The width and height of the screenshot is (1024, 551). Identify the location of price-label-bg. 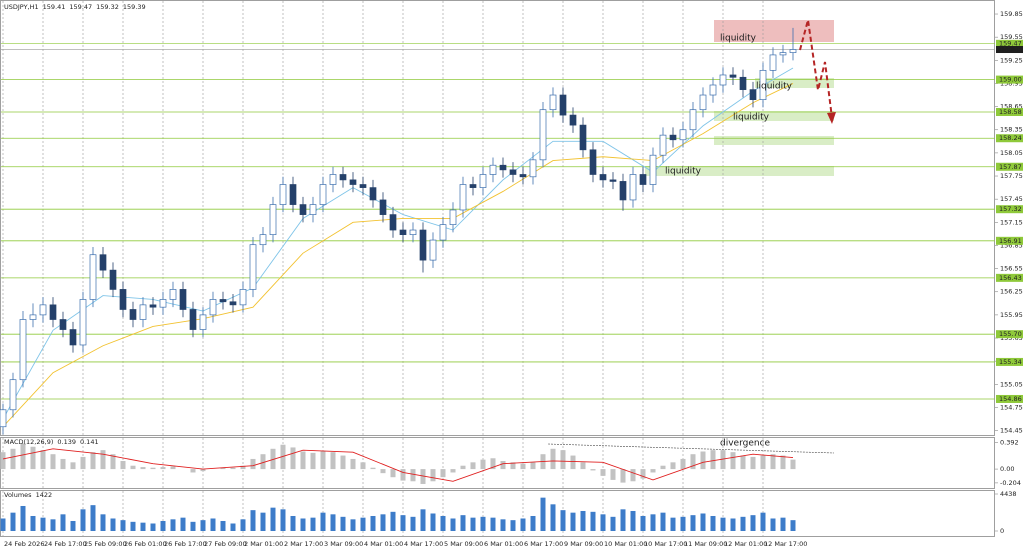
(1009, 43).